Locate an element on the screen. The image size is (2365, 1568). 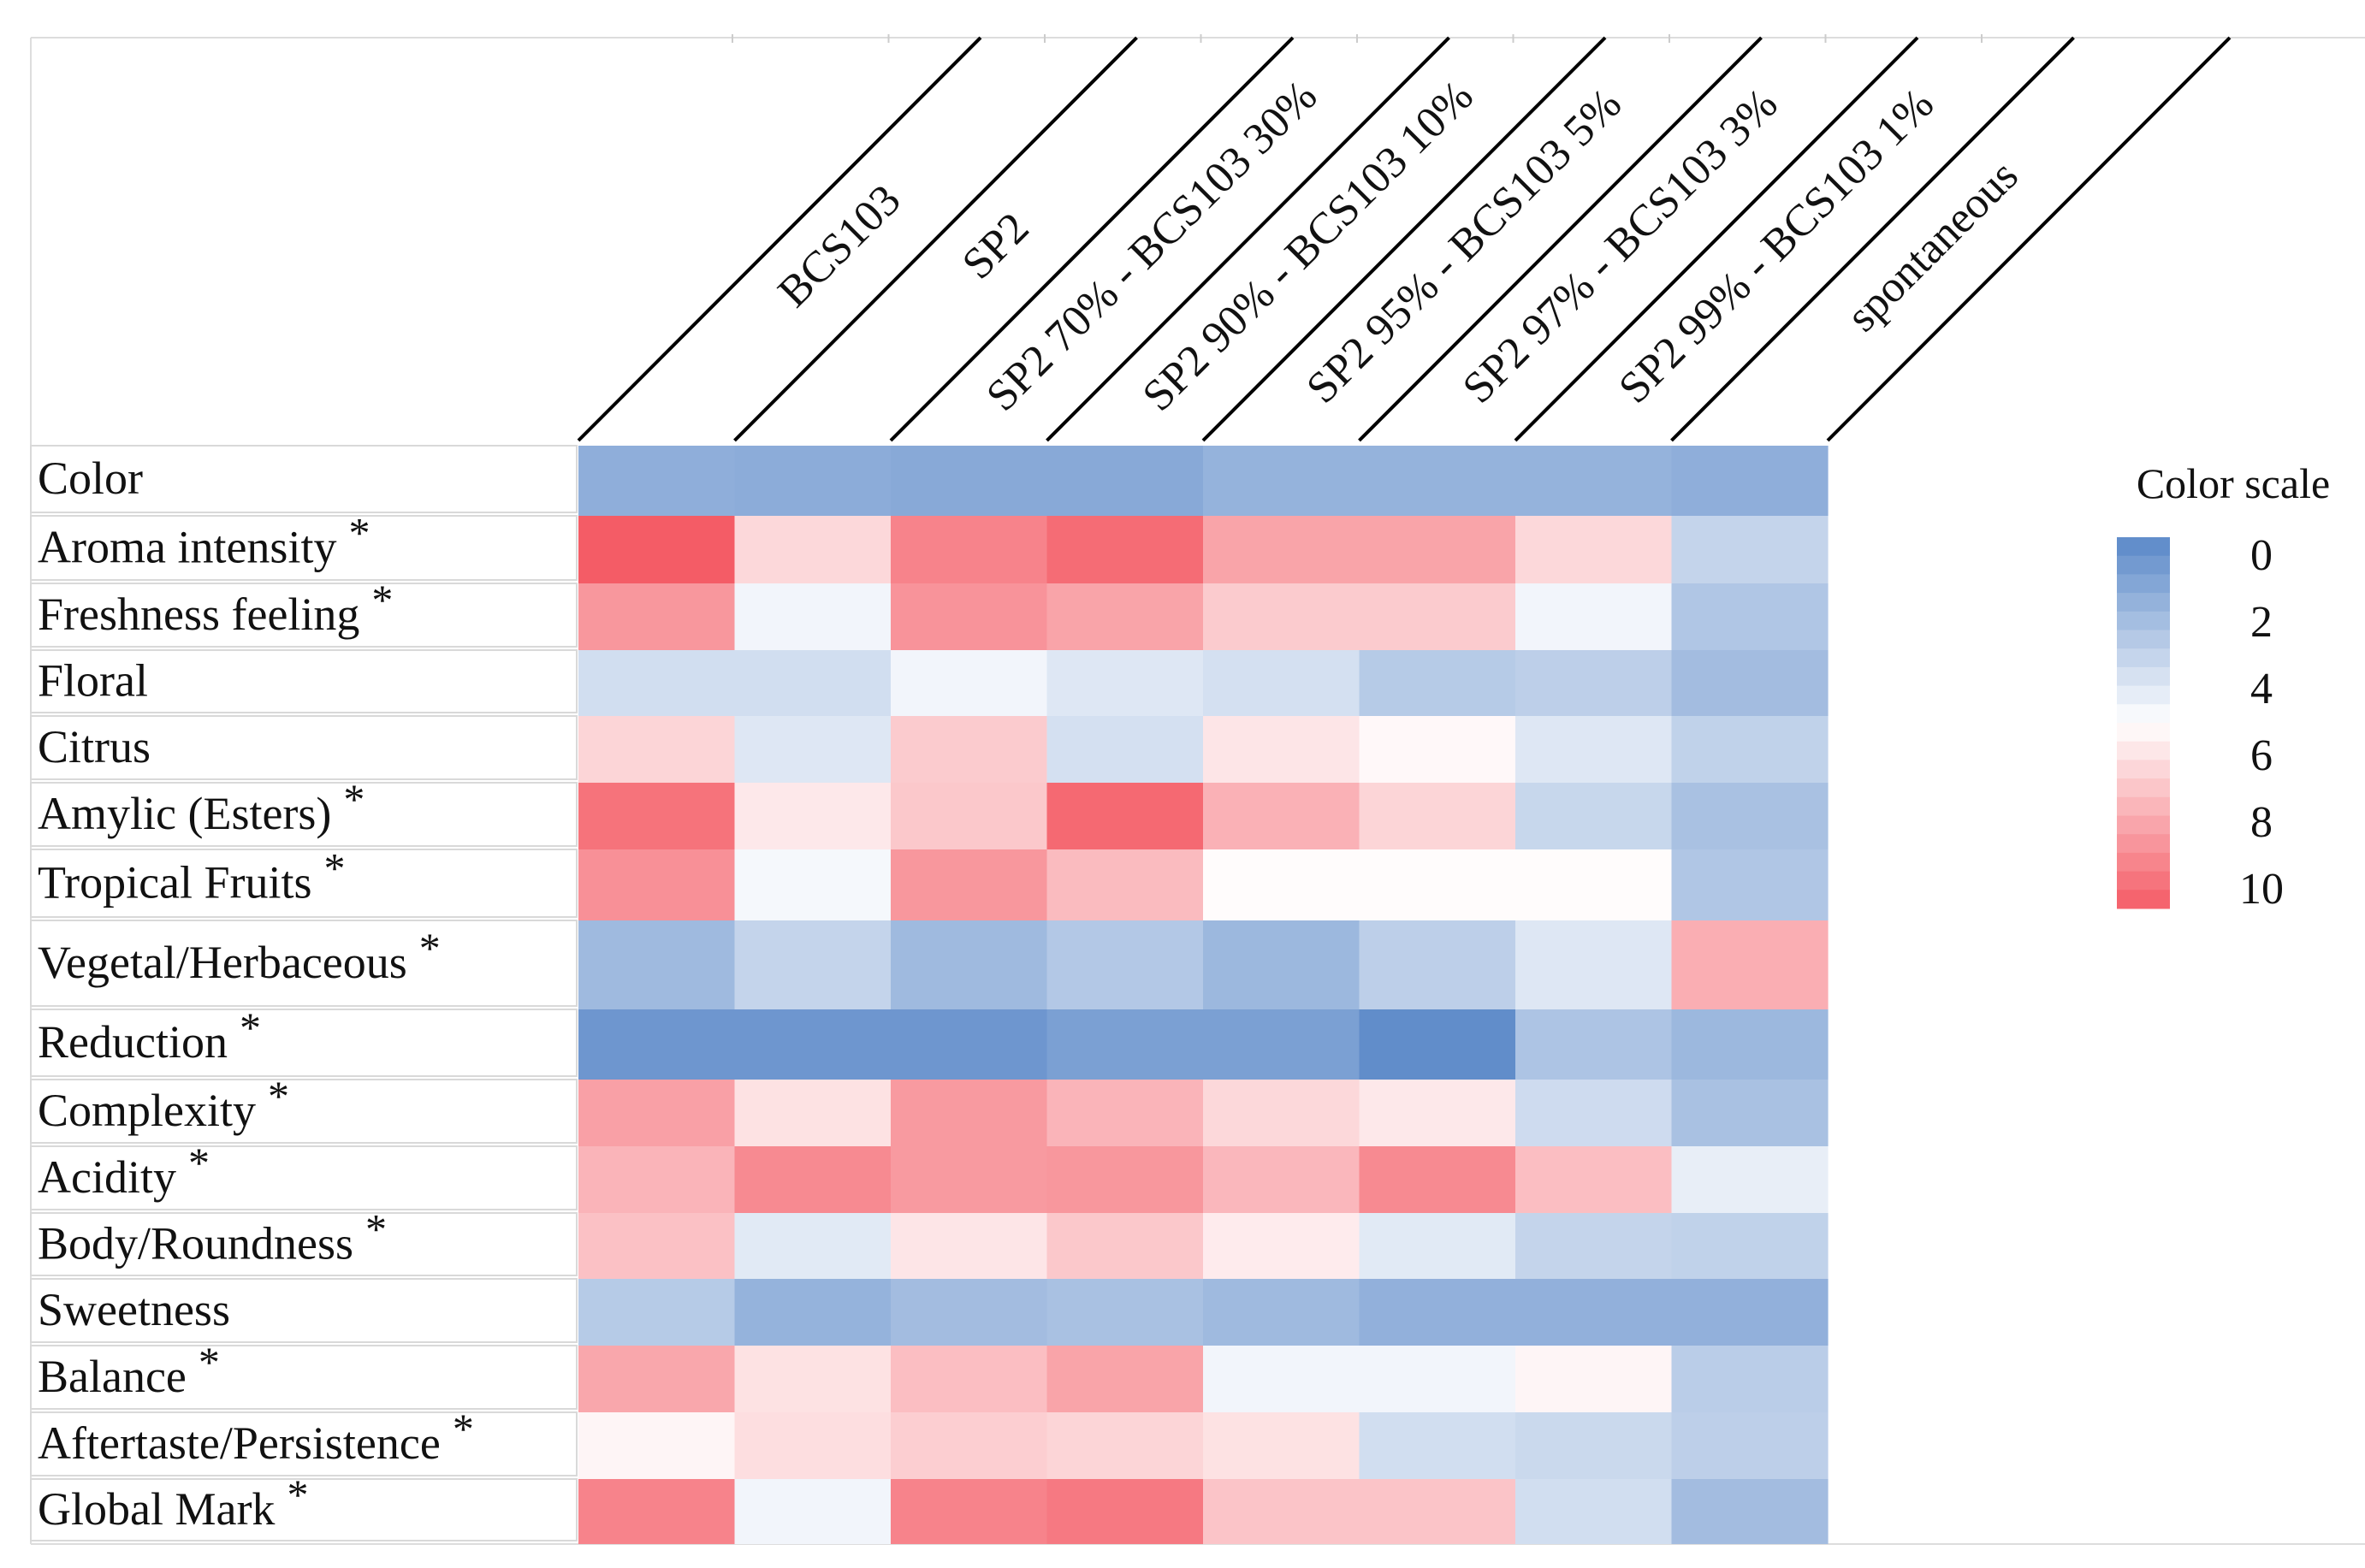
row-label-text: Aftertaste/Persistence is located at coordinates (240, 1443).